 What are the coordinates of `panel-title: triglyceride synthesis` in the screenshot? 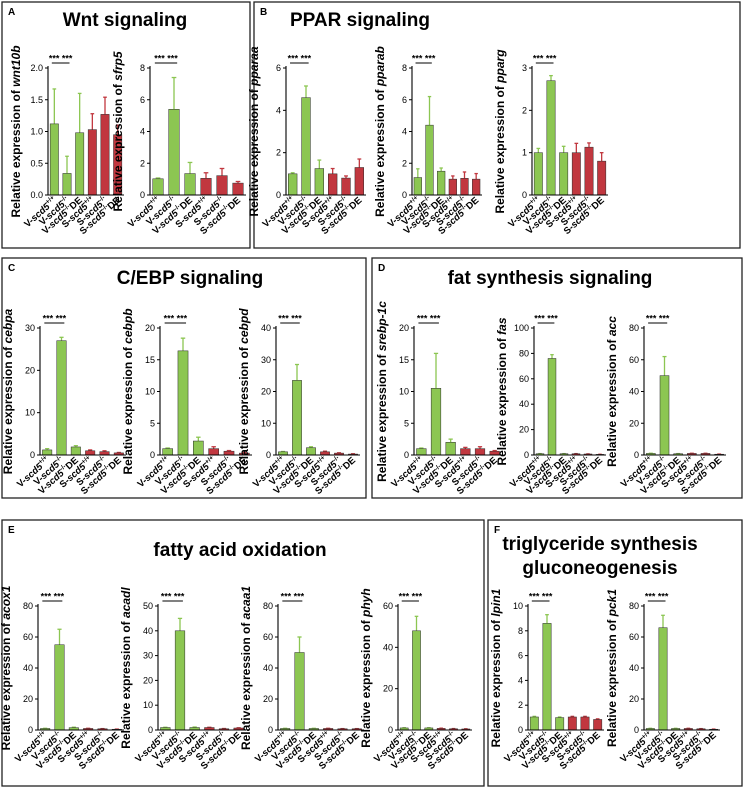 It's located at (599, 544).